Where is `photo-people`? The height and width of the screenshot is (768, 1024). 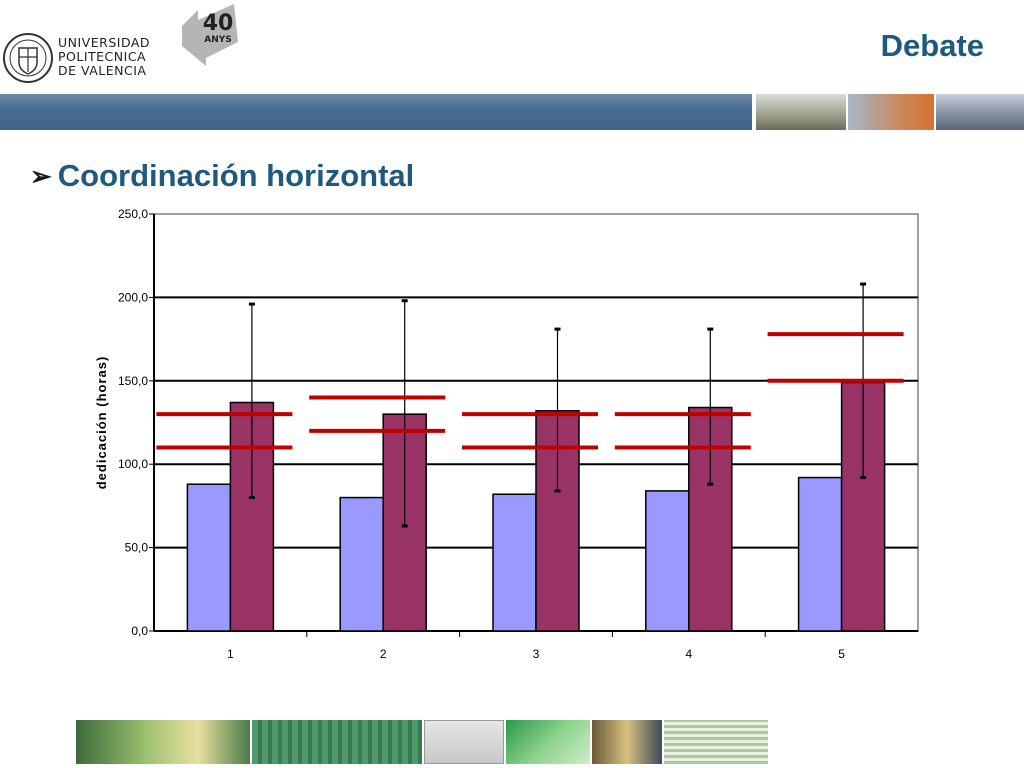
photo-people is located at coordinates (627, 742).